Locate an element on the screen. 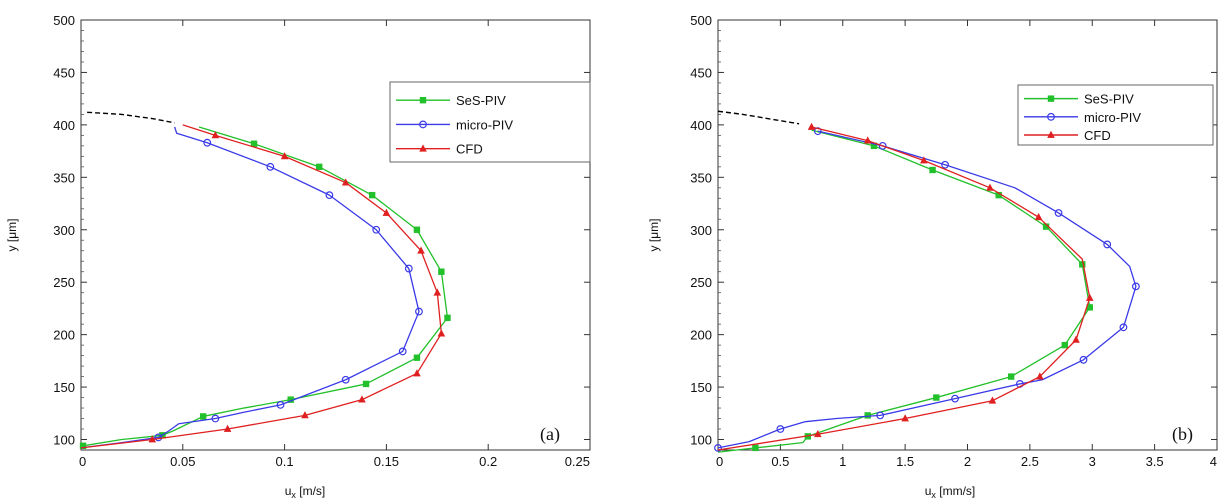 The height and width of the screenshot is (502, 1222). y-tick-label: 150 is located at coordinates (701, 387).